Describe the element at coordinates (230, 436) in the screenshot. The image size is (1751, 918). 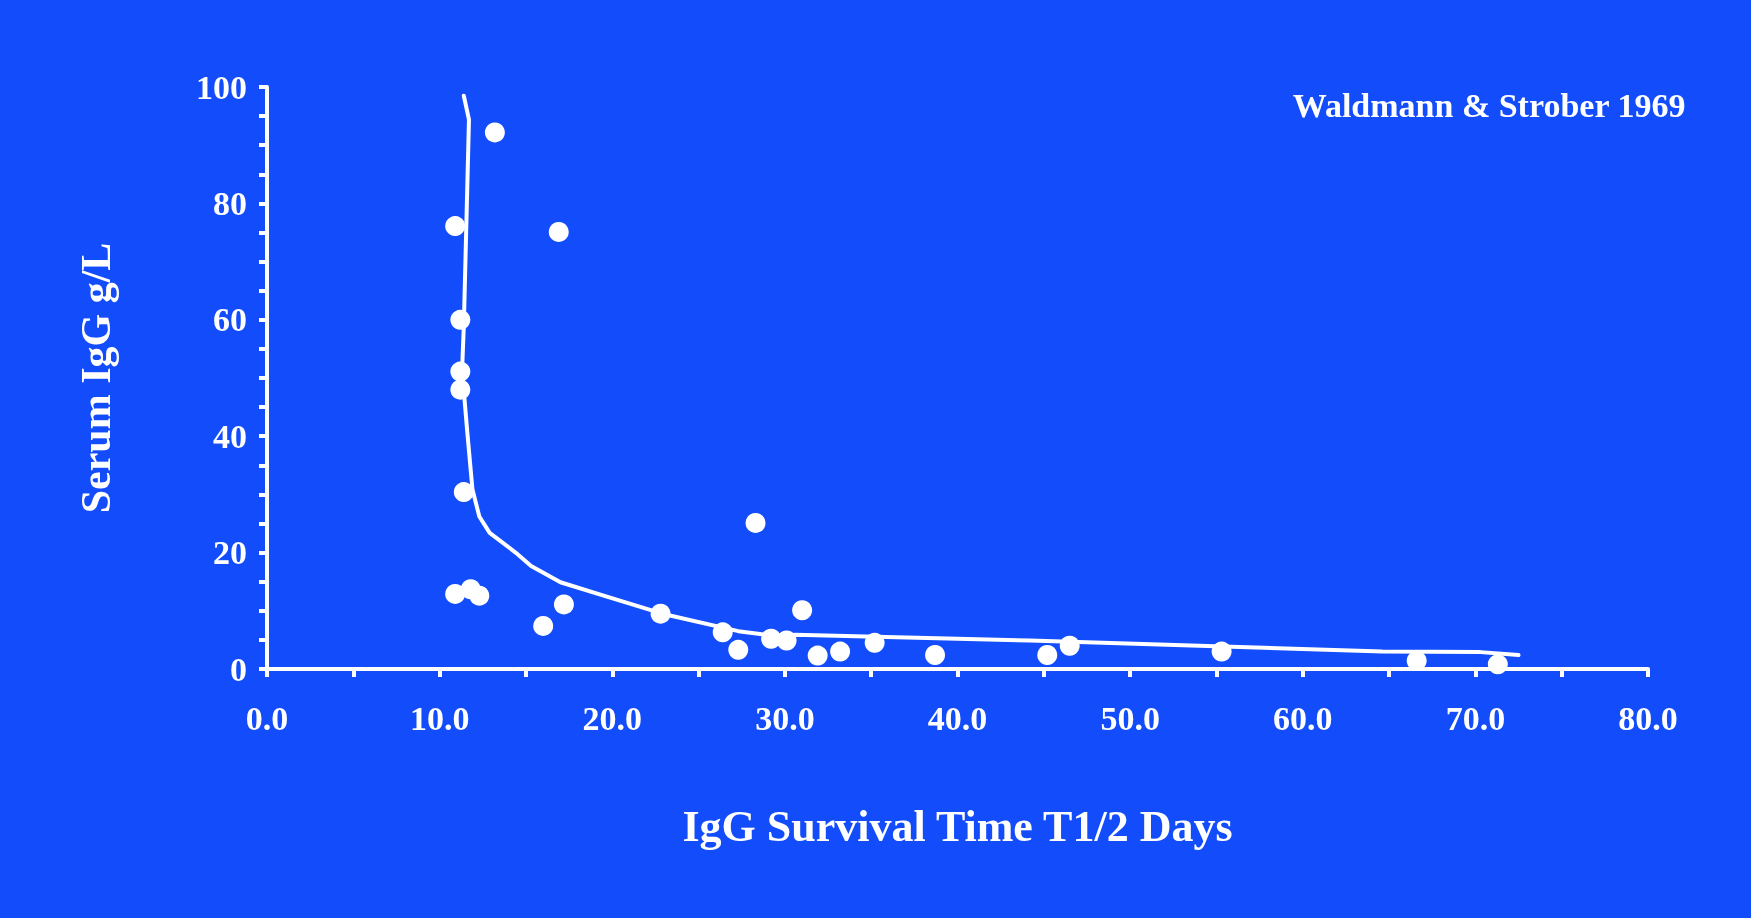
I see `y-tick-label: 40` at that location.